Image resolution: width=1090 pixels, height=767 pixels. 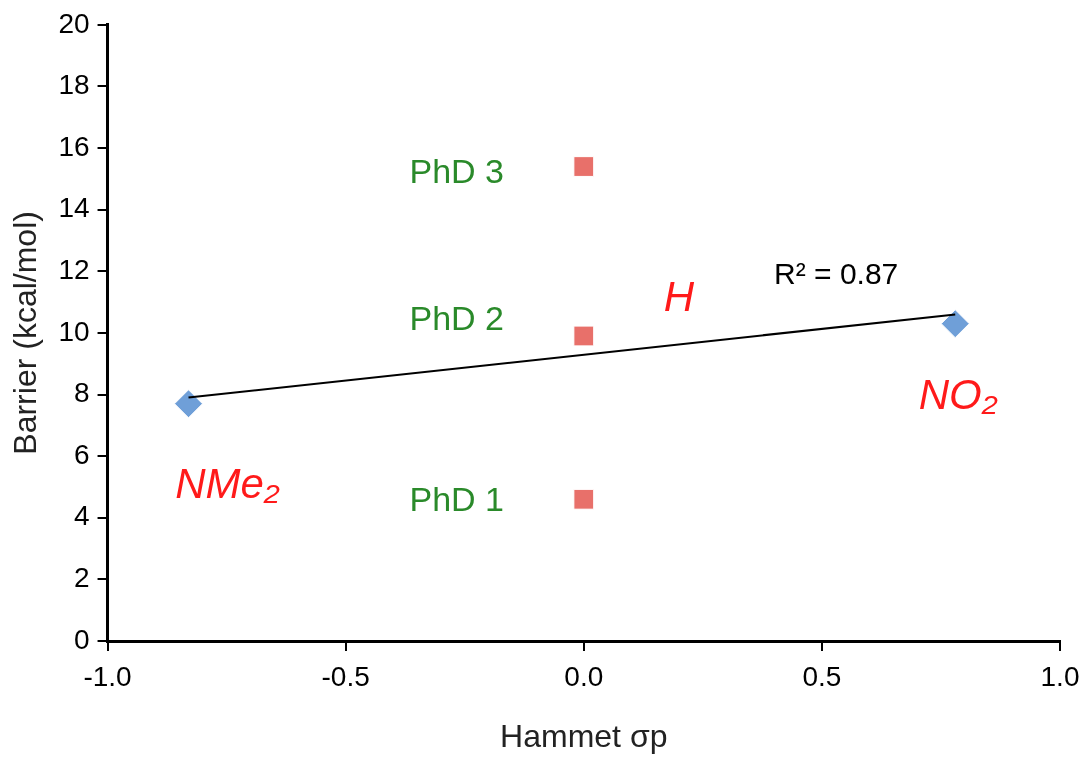 What do you see at coordinates (836, 273) in the screenshot?
I see `annotation: R² = 0.87` at bounding box center [836, 273].